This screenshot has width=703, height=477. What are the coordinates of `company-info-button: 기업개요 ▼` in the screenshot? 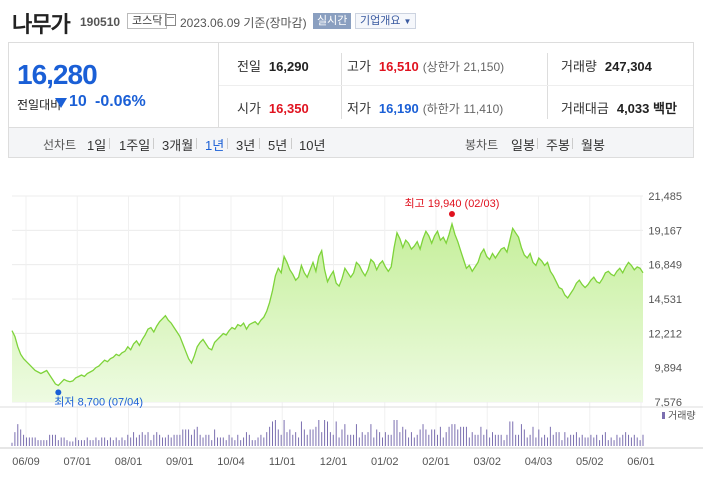 It's located at (386, 21).